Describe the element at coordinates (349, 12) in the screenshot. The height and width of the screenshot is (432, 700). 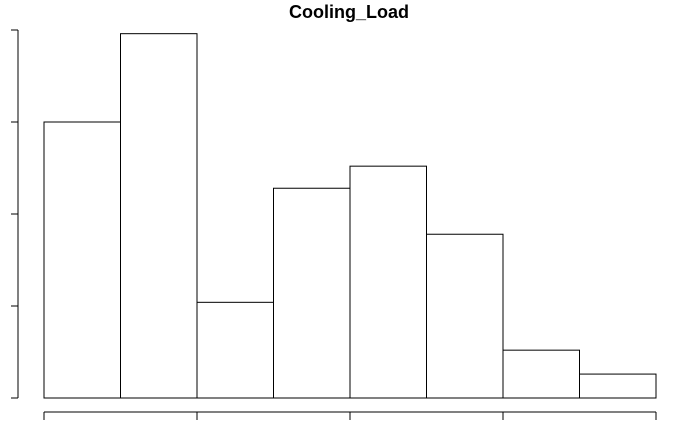
I see `chart-title: Cooling_Load` at that location.